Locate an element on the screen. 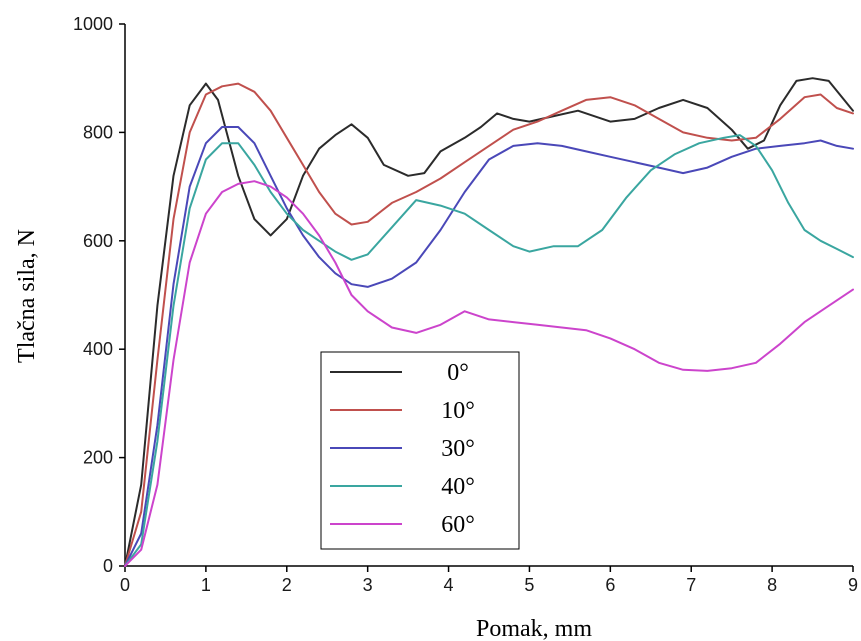 This screenshot has width=861, height=641. legend-label: 0° is located at coordinates (458, 373).